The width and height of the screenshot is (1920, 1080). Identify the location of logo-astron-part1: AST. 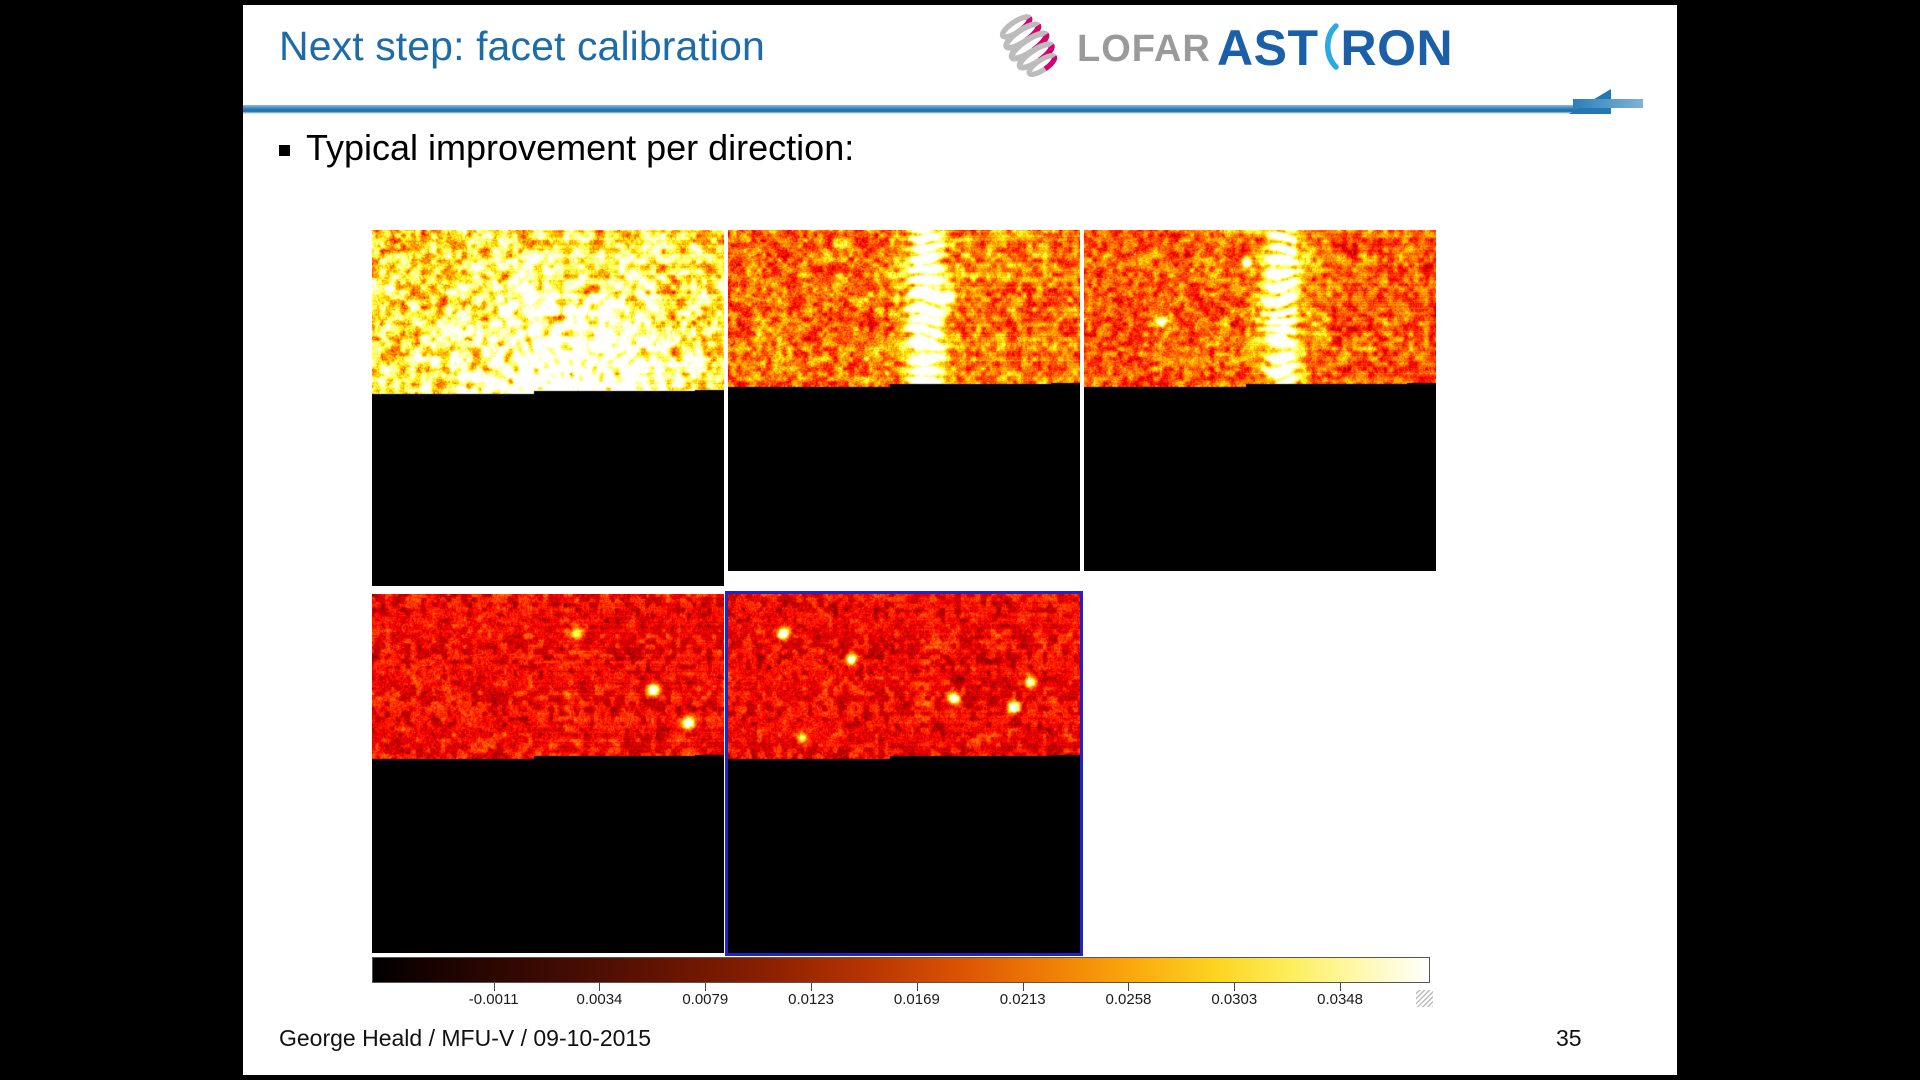
(1268, 48).